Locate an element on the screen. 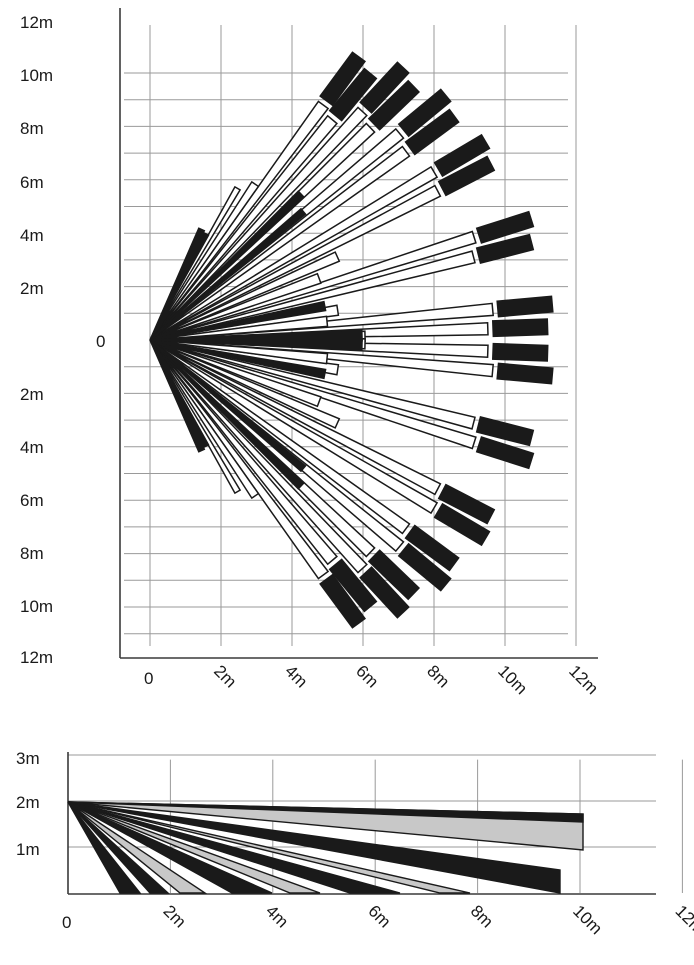 Image resolution: width=694 pixels, height=965 pixels. side-under-zone-dark is located at coordinates (104, 847).